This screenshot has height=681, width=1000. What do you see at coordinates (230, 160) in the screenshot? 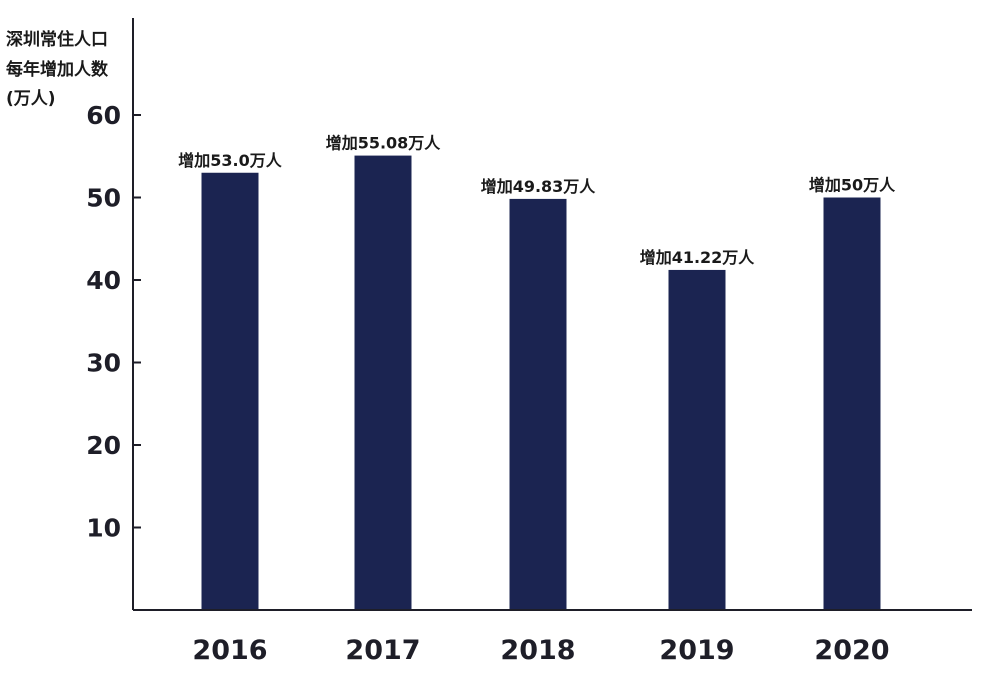
I see `data-label: 增加53.0万人` at bounding box center [230, 160].